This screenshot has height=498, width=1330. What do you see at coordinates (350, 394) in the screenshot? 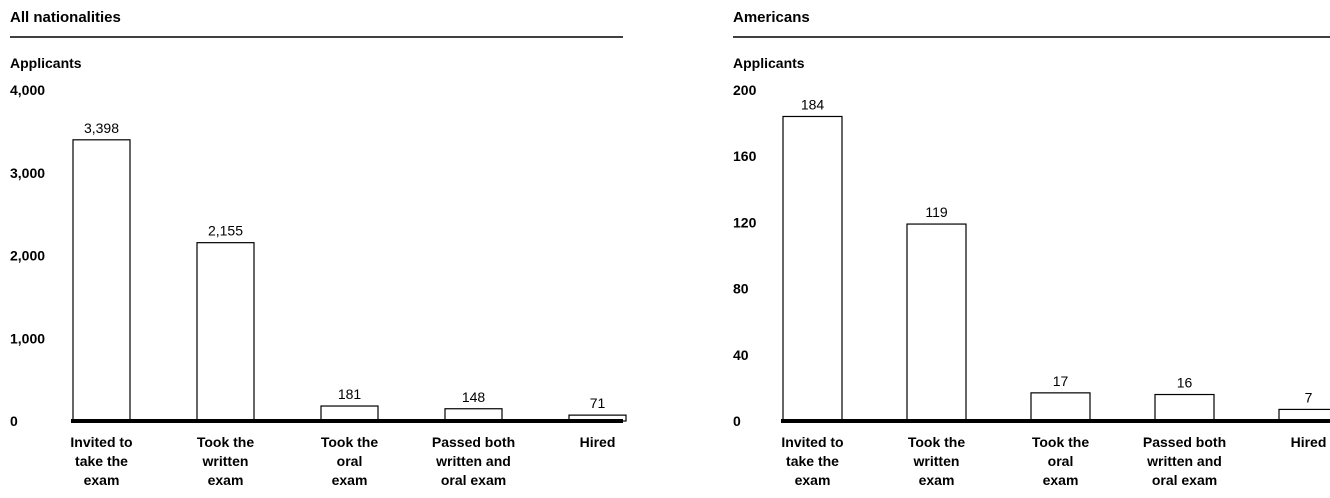
I see `data-label: 181` at bounding box center [350, 394].